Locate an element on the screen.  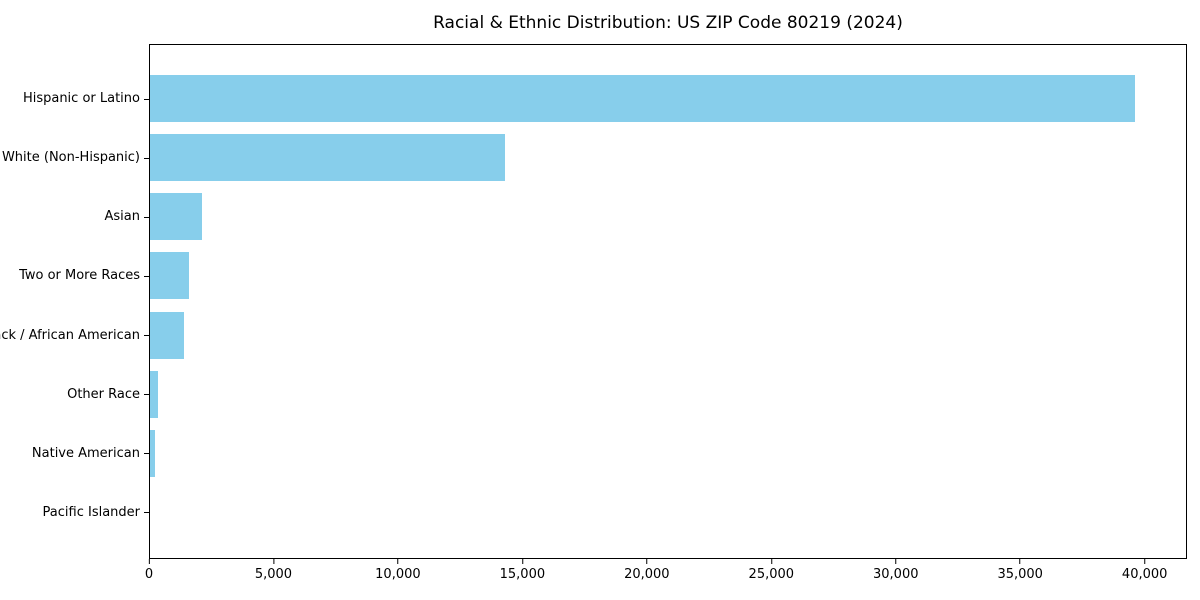
x-axis-tick: 40,000 is located at coordinates (1144, 570).